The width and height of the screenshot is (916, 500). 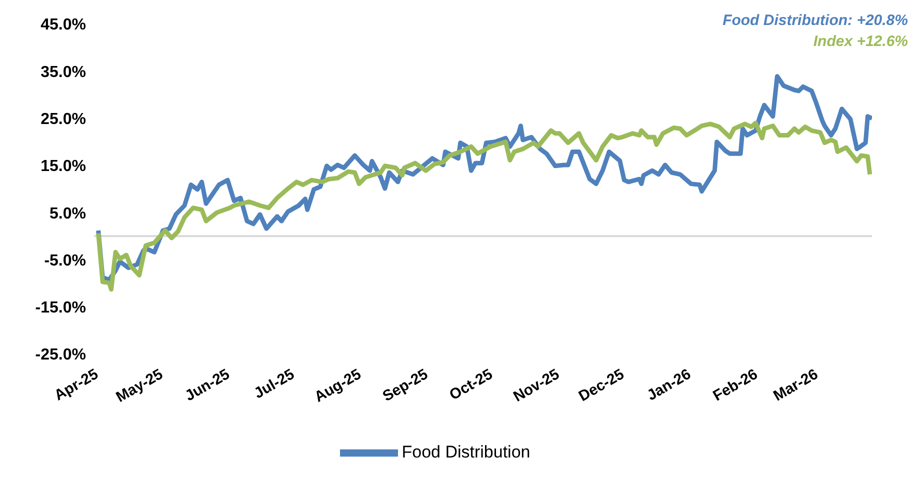 What do you see at coordinates (65, 261) in the screenshot?
I see `y-tick-label: -5.0%` at bounding box center [65, 261].